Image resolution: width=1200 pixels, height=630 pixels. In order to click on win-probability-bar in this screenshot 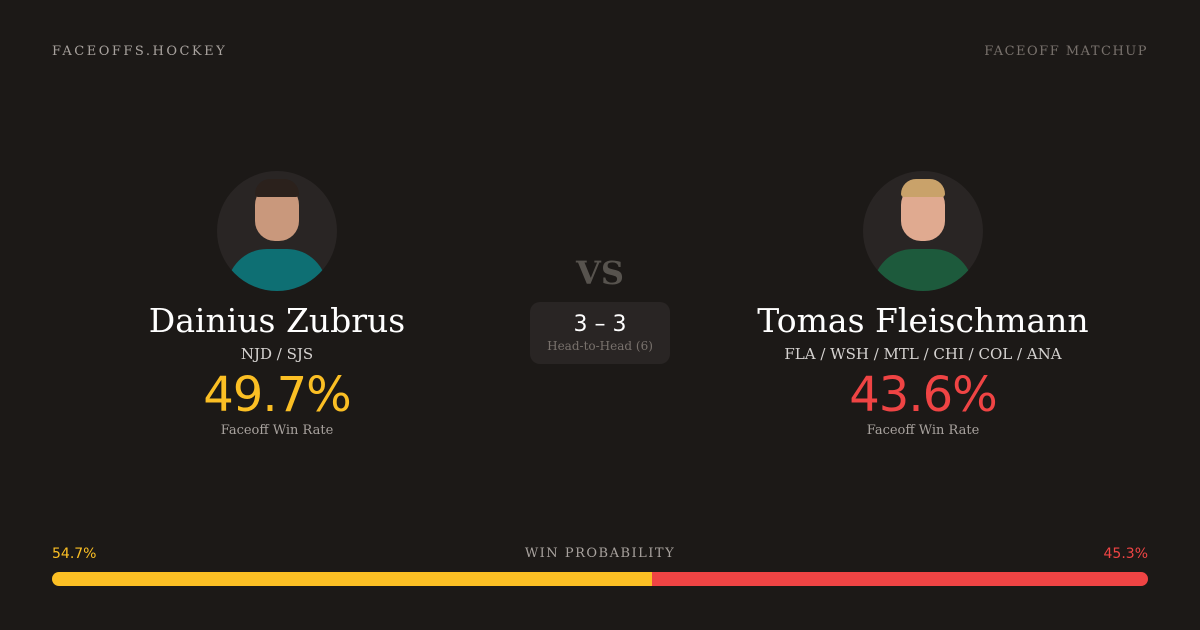, I will do `click(600, 579)`.